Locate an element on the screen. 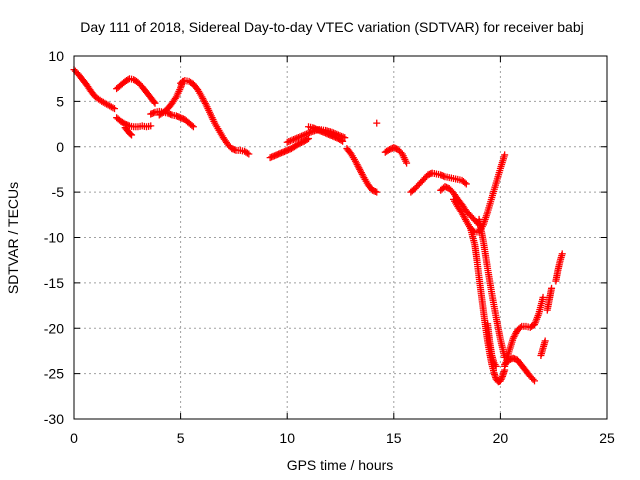 This screenshot has height=480, width=640. series-arc-q is located at coordinates (488, 305).